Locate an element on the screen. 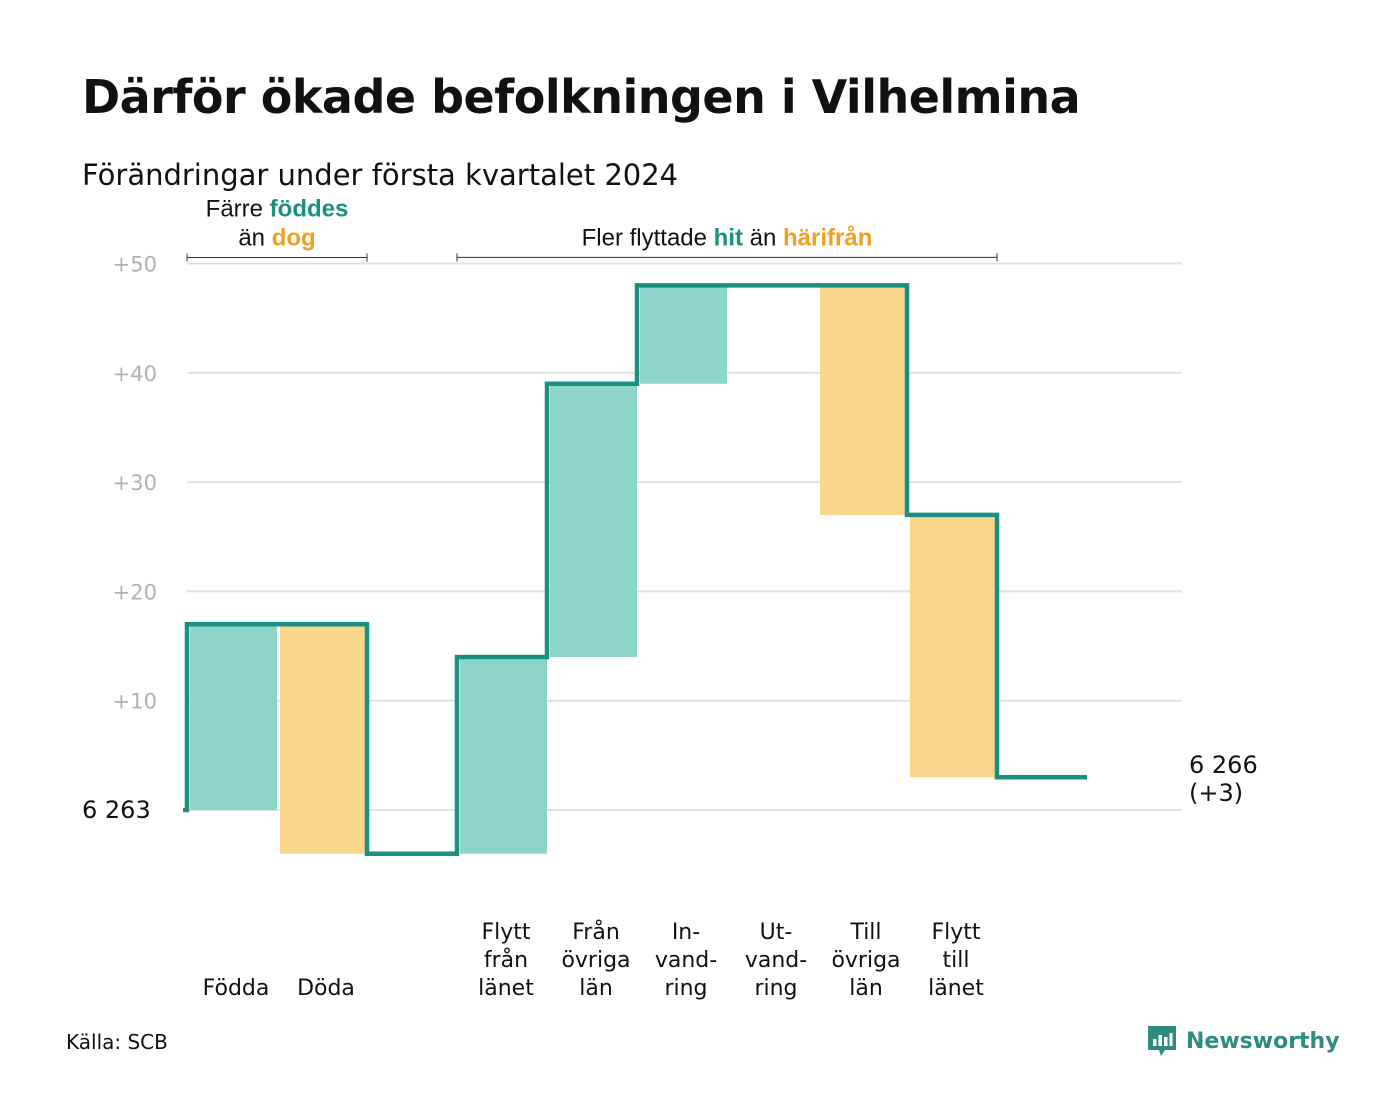 Image resolution: width=1400 pixels, height=1120 pixels. annotation-segment: föddes is located at coordinates (309, 209).